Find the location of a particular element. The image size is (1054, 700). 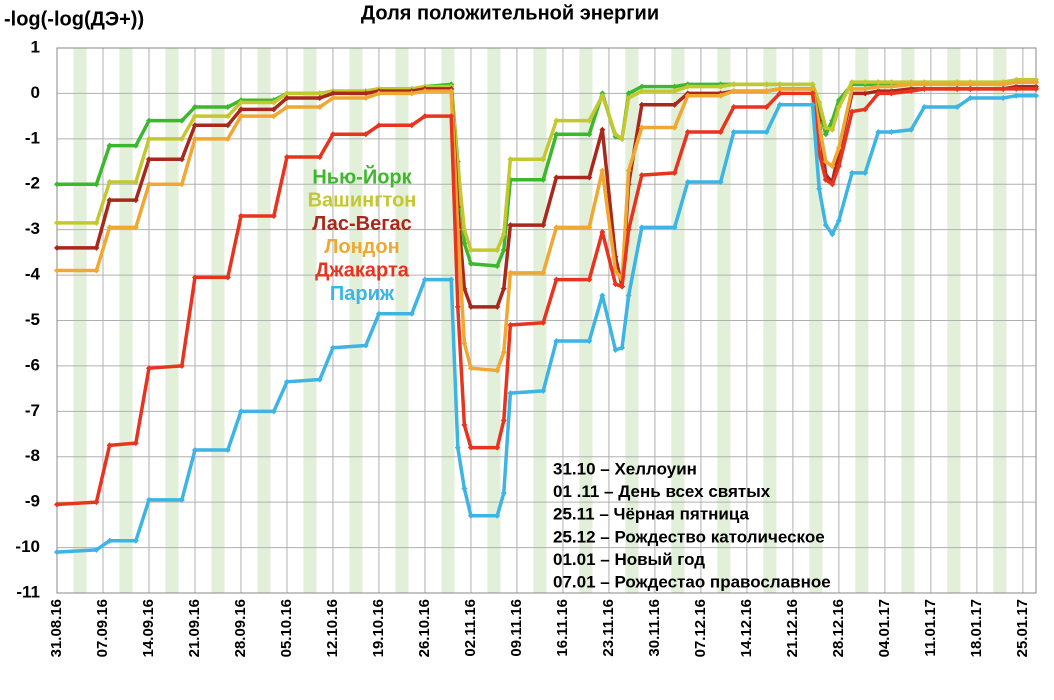

x-tick-label: 02.11.16 is located at coordinates (470, 628).